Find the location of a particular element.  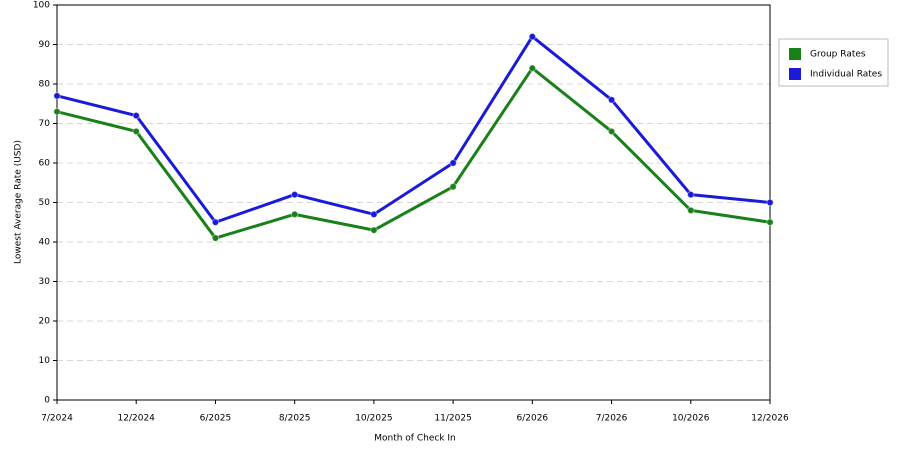

y-tick-label: 30 is located at coordinates (45, 282).